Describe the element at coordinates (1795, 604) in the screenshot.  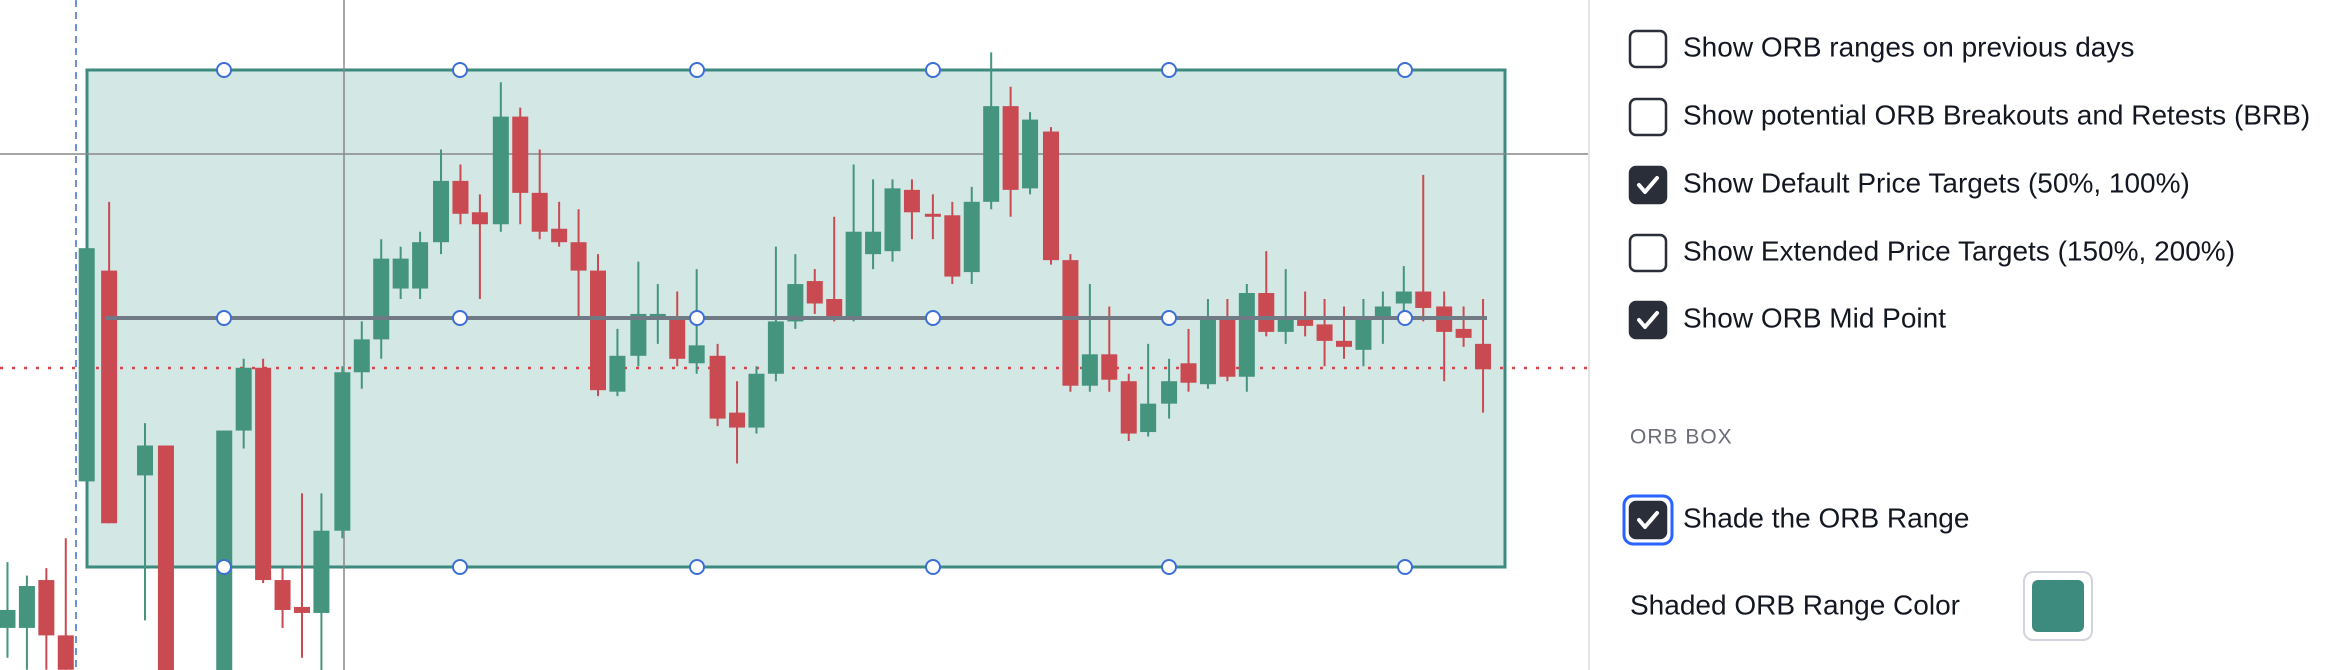
I see `color-label: Shaded ORB Range Color` at that location.